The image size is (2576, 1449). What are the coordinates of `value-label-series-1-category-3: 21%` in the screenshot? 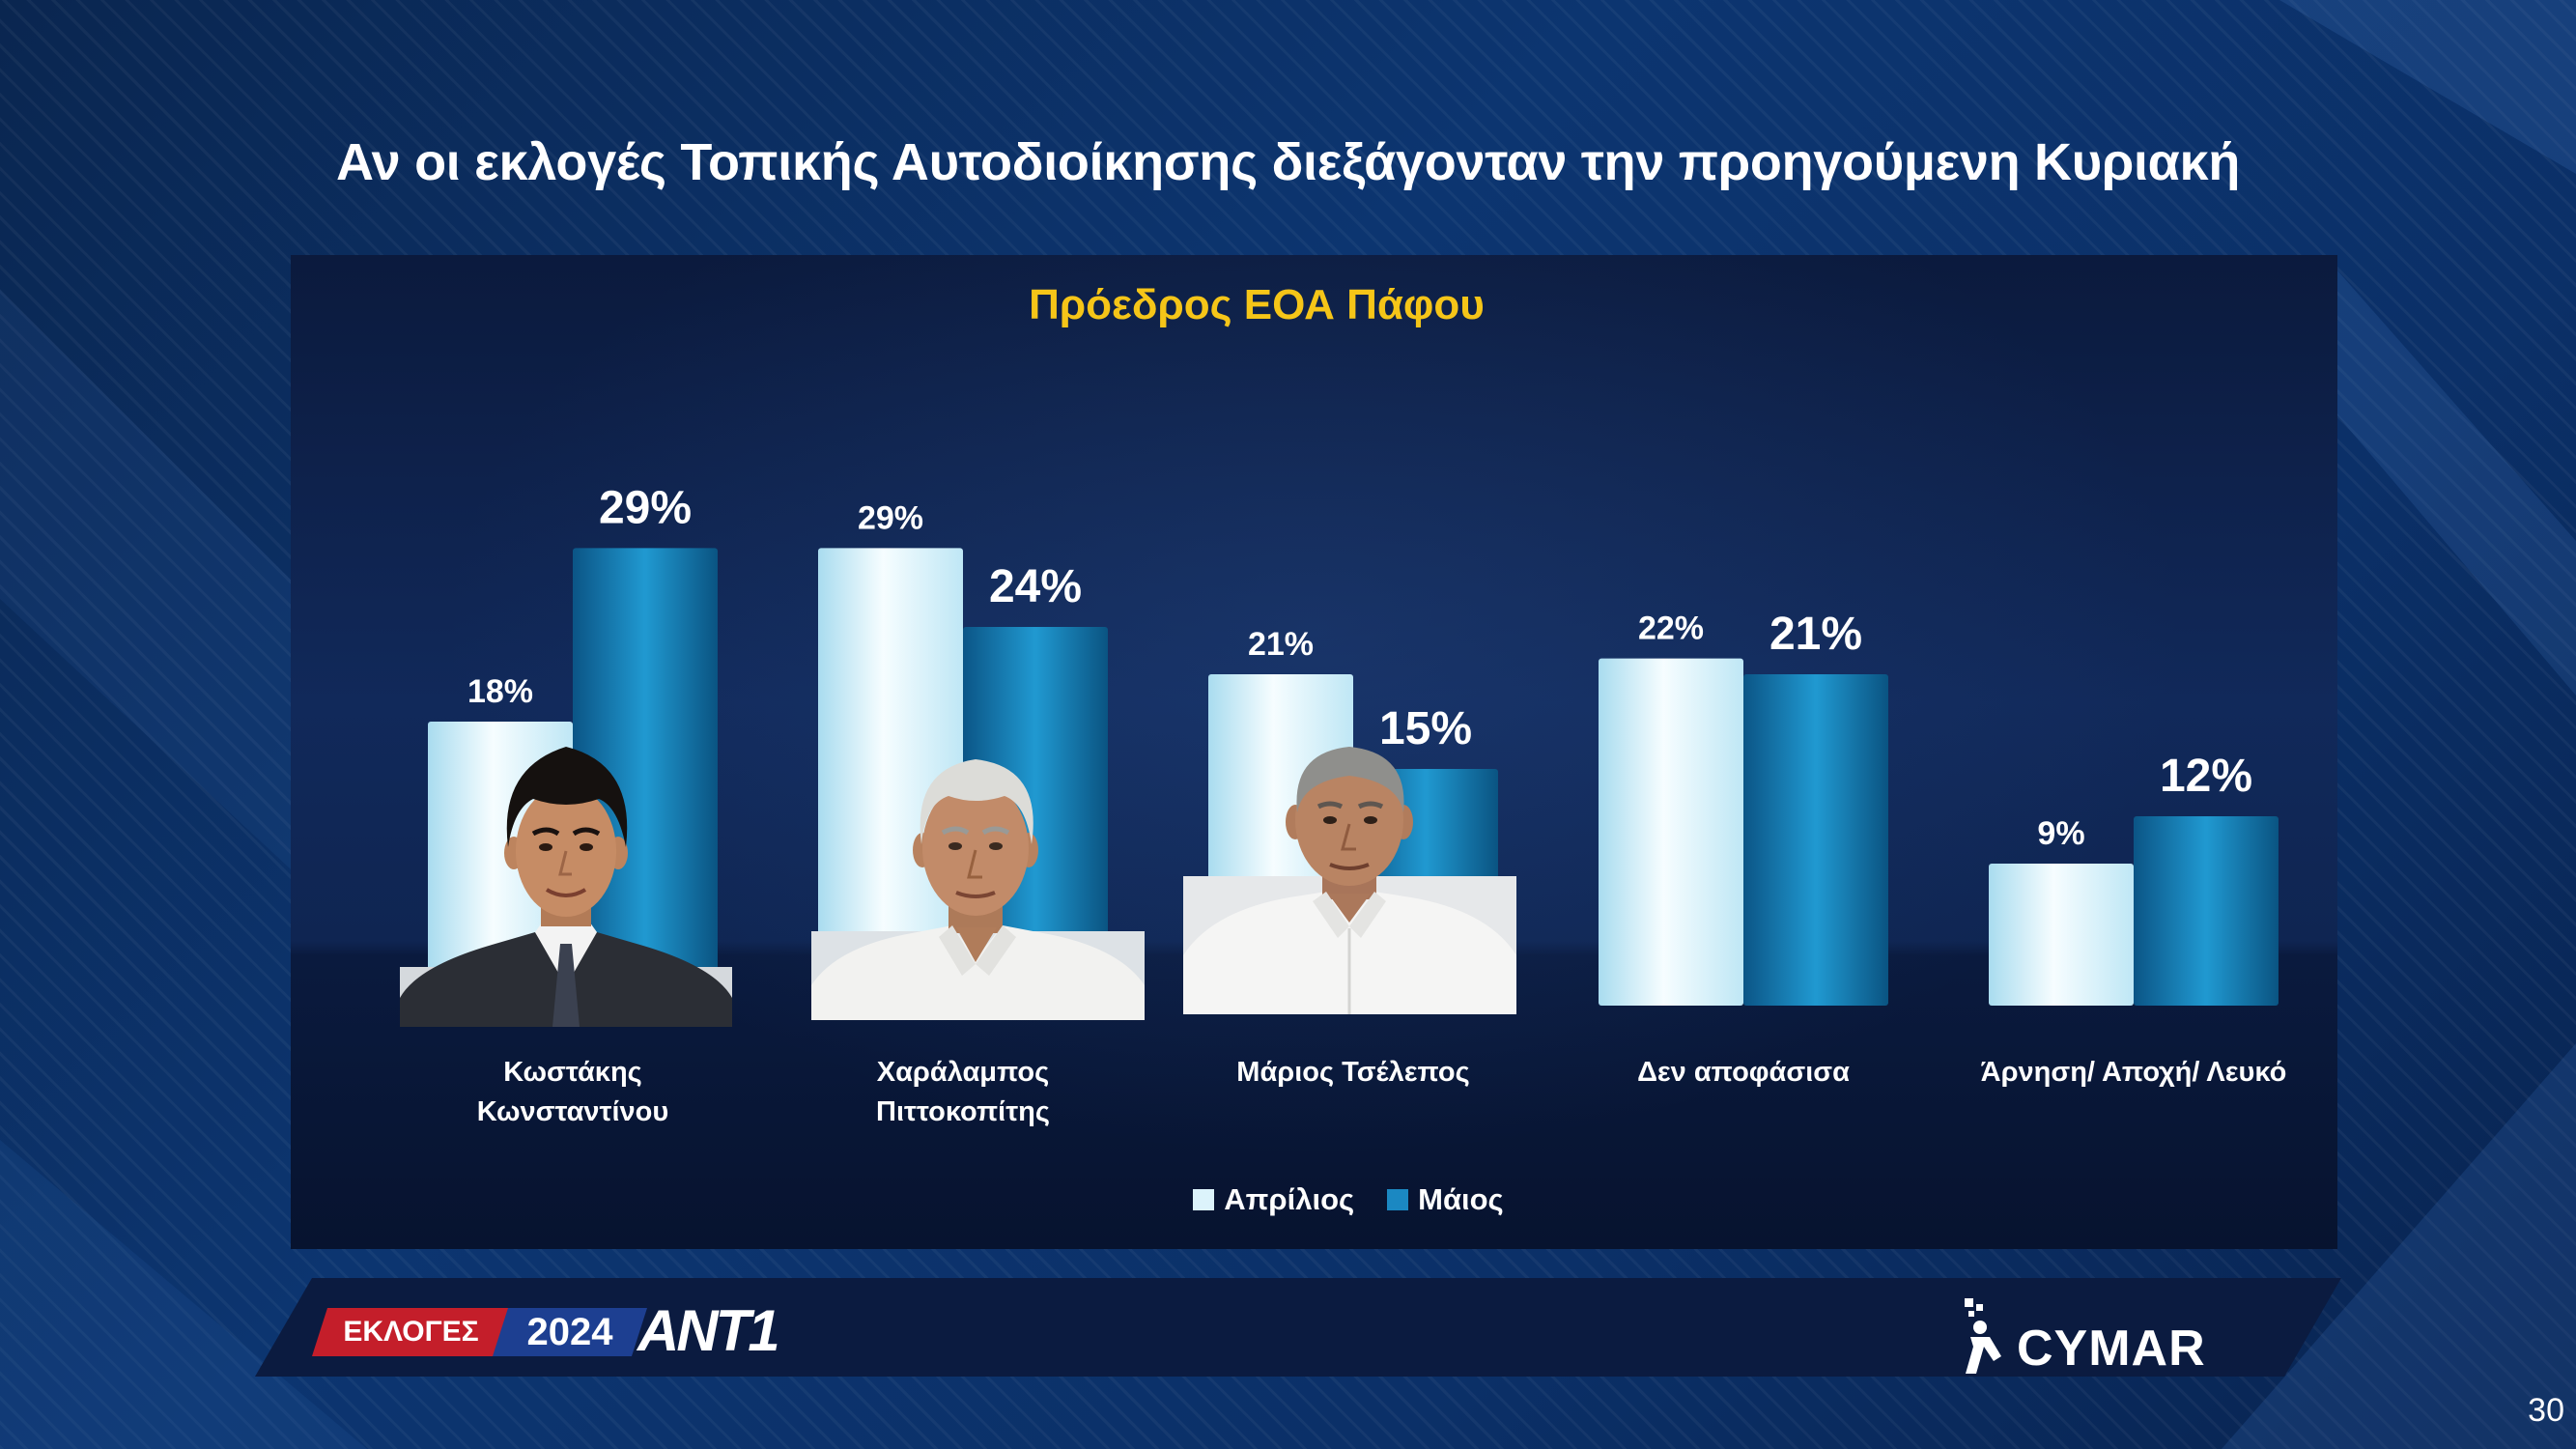 It's located at (1281, 644).